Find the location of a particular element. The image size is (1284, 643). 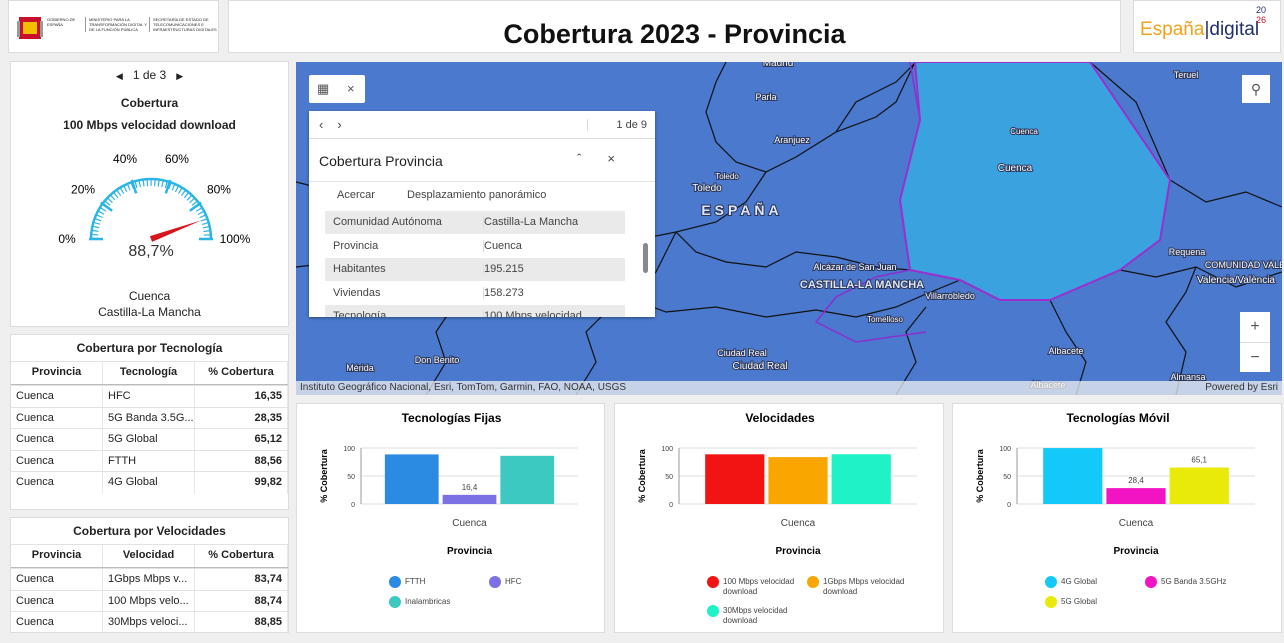

popup-cell: Comunidad Autónoma is located at coordinates (387, 222).